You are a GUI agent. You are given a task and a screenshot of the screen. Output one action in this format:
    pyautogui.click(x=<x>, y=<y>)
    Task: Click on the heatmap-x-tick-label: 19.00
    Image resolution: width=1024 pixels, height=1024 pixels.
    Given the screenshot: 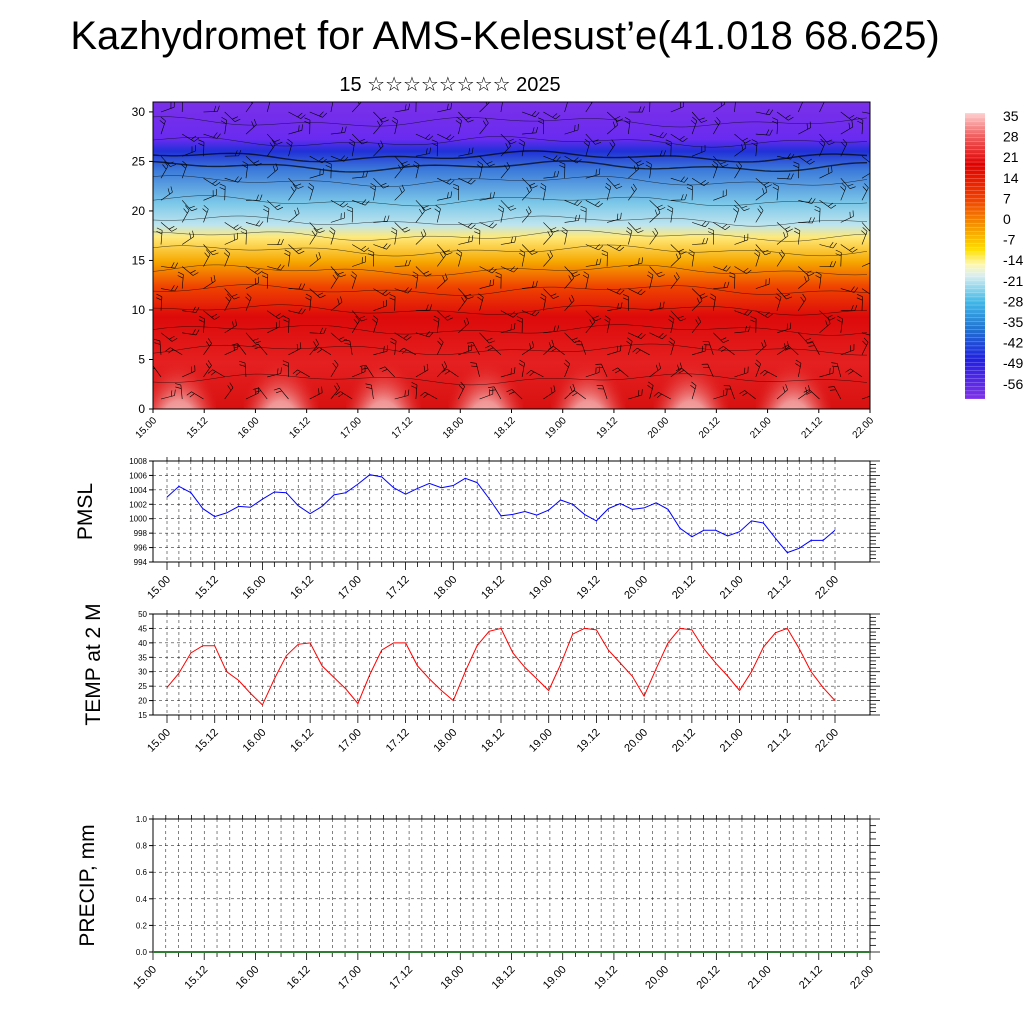 What is the action you would take?
    pyautogui.click(x=556, y=428)
    